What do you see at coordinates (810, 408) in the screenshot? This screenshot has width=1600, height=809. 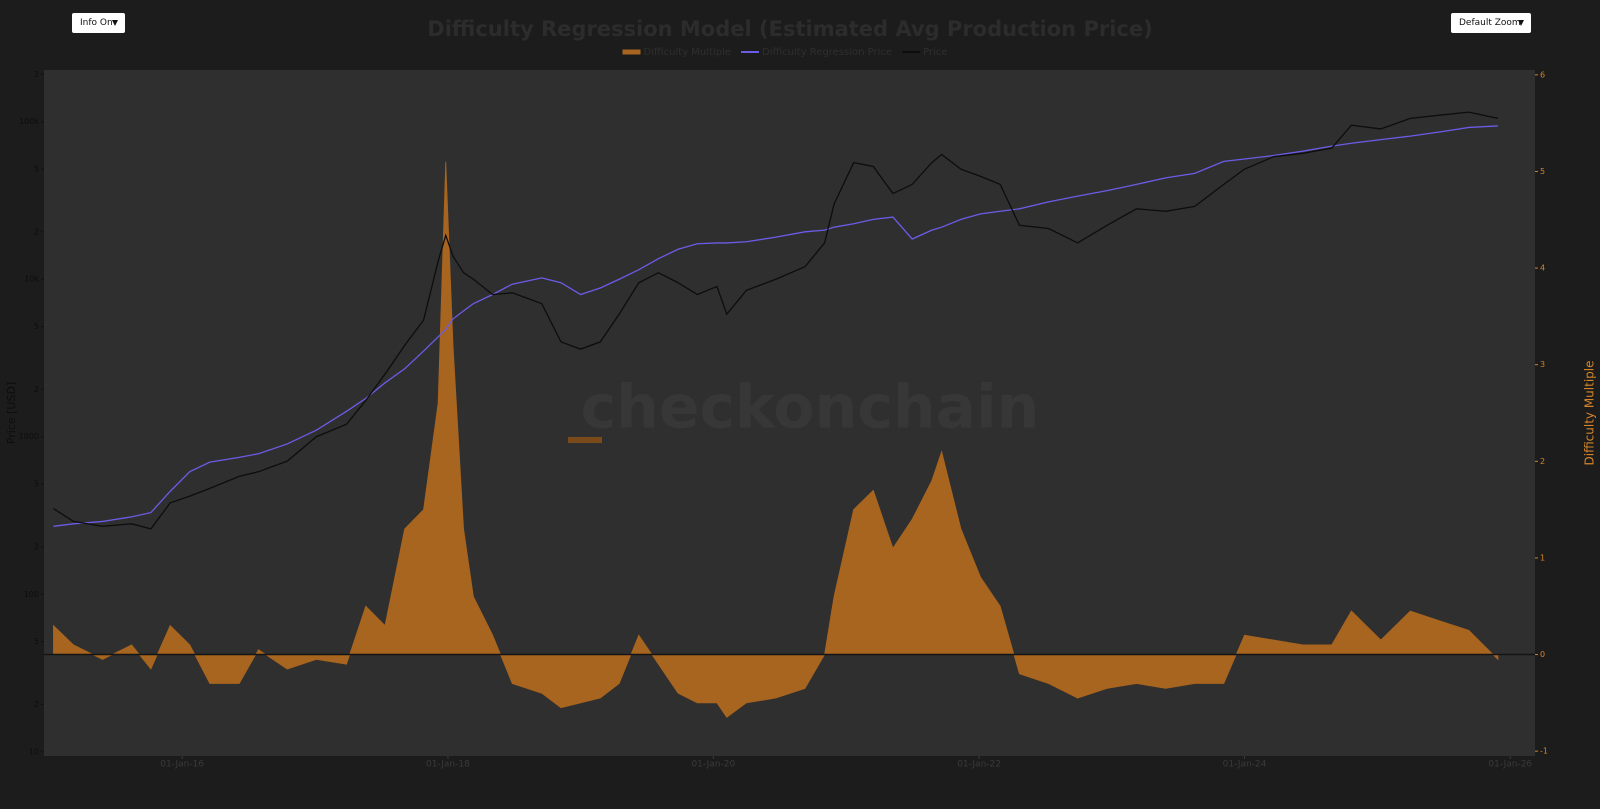 I see `watermark: checkonchain` at bounding box center [810, 408].